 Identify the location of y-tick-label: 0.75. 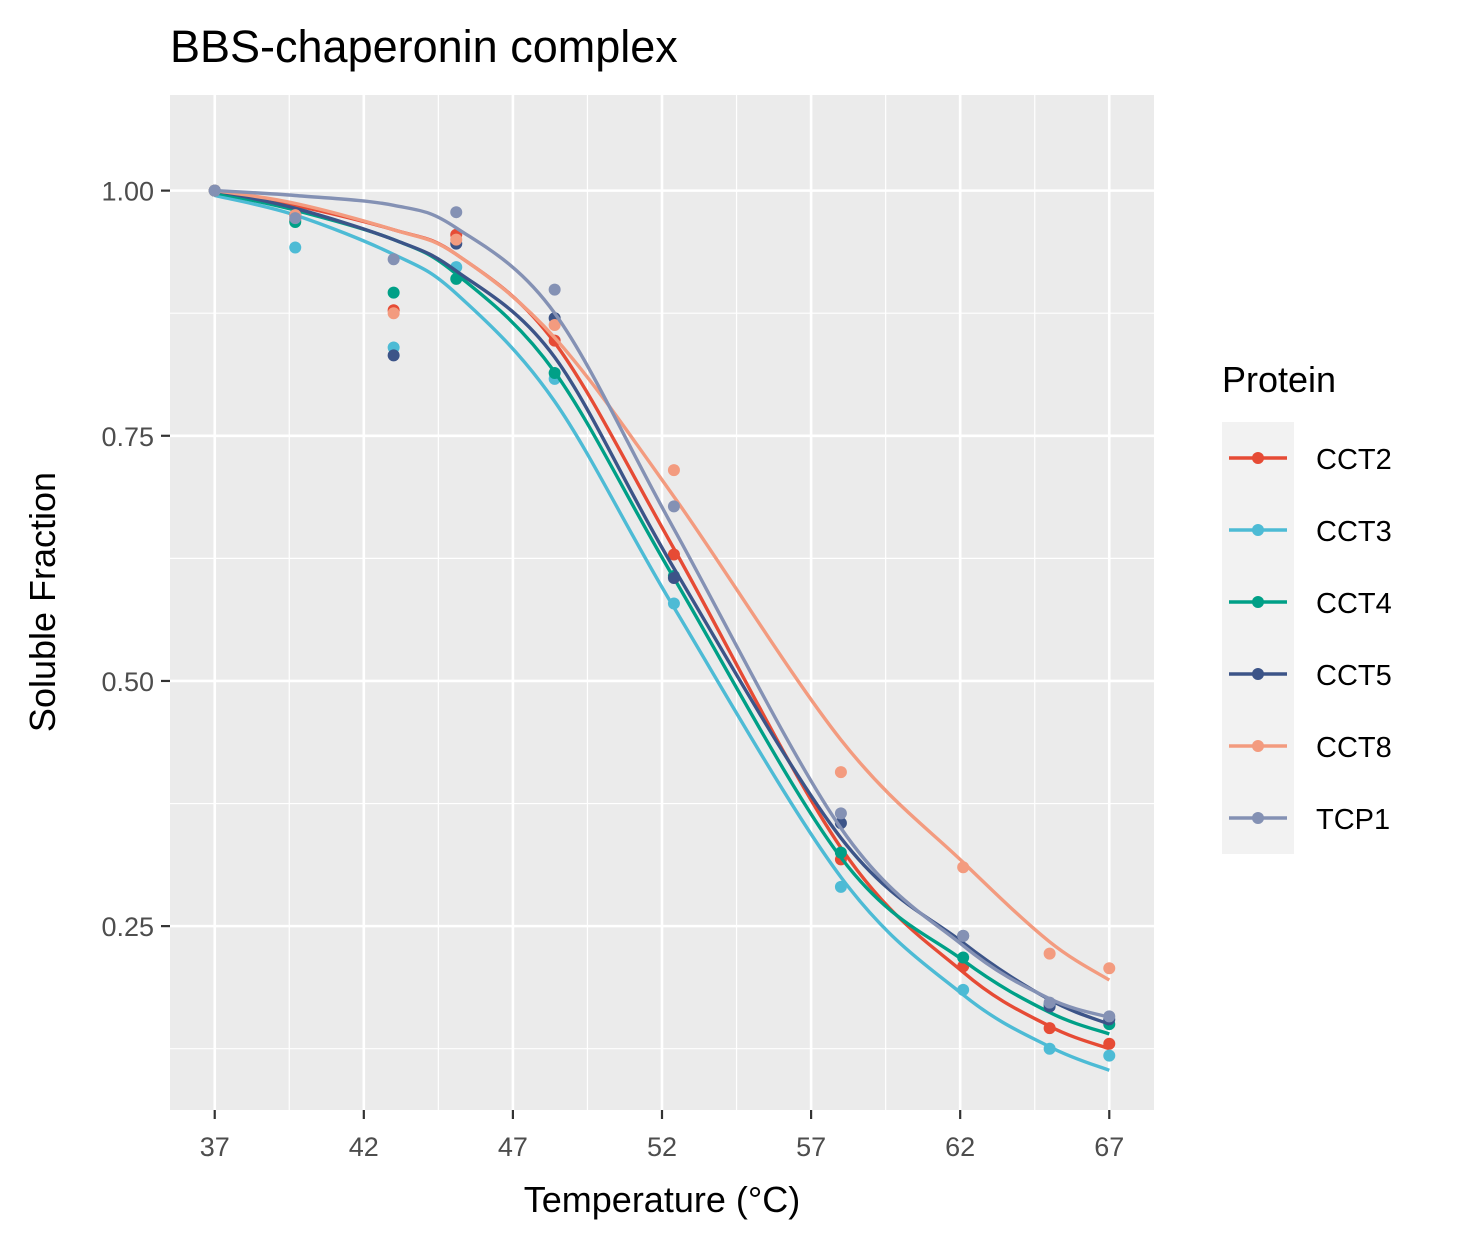
(127, 437).